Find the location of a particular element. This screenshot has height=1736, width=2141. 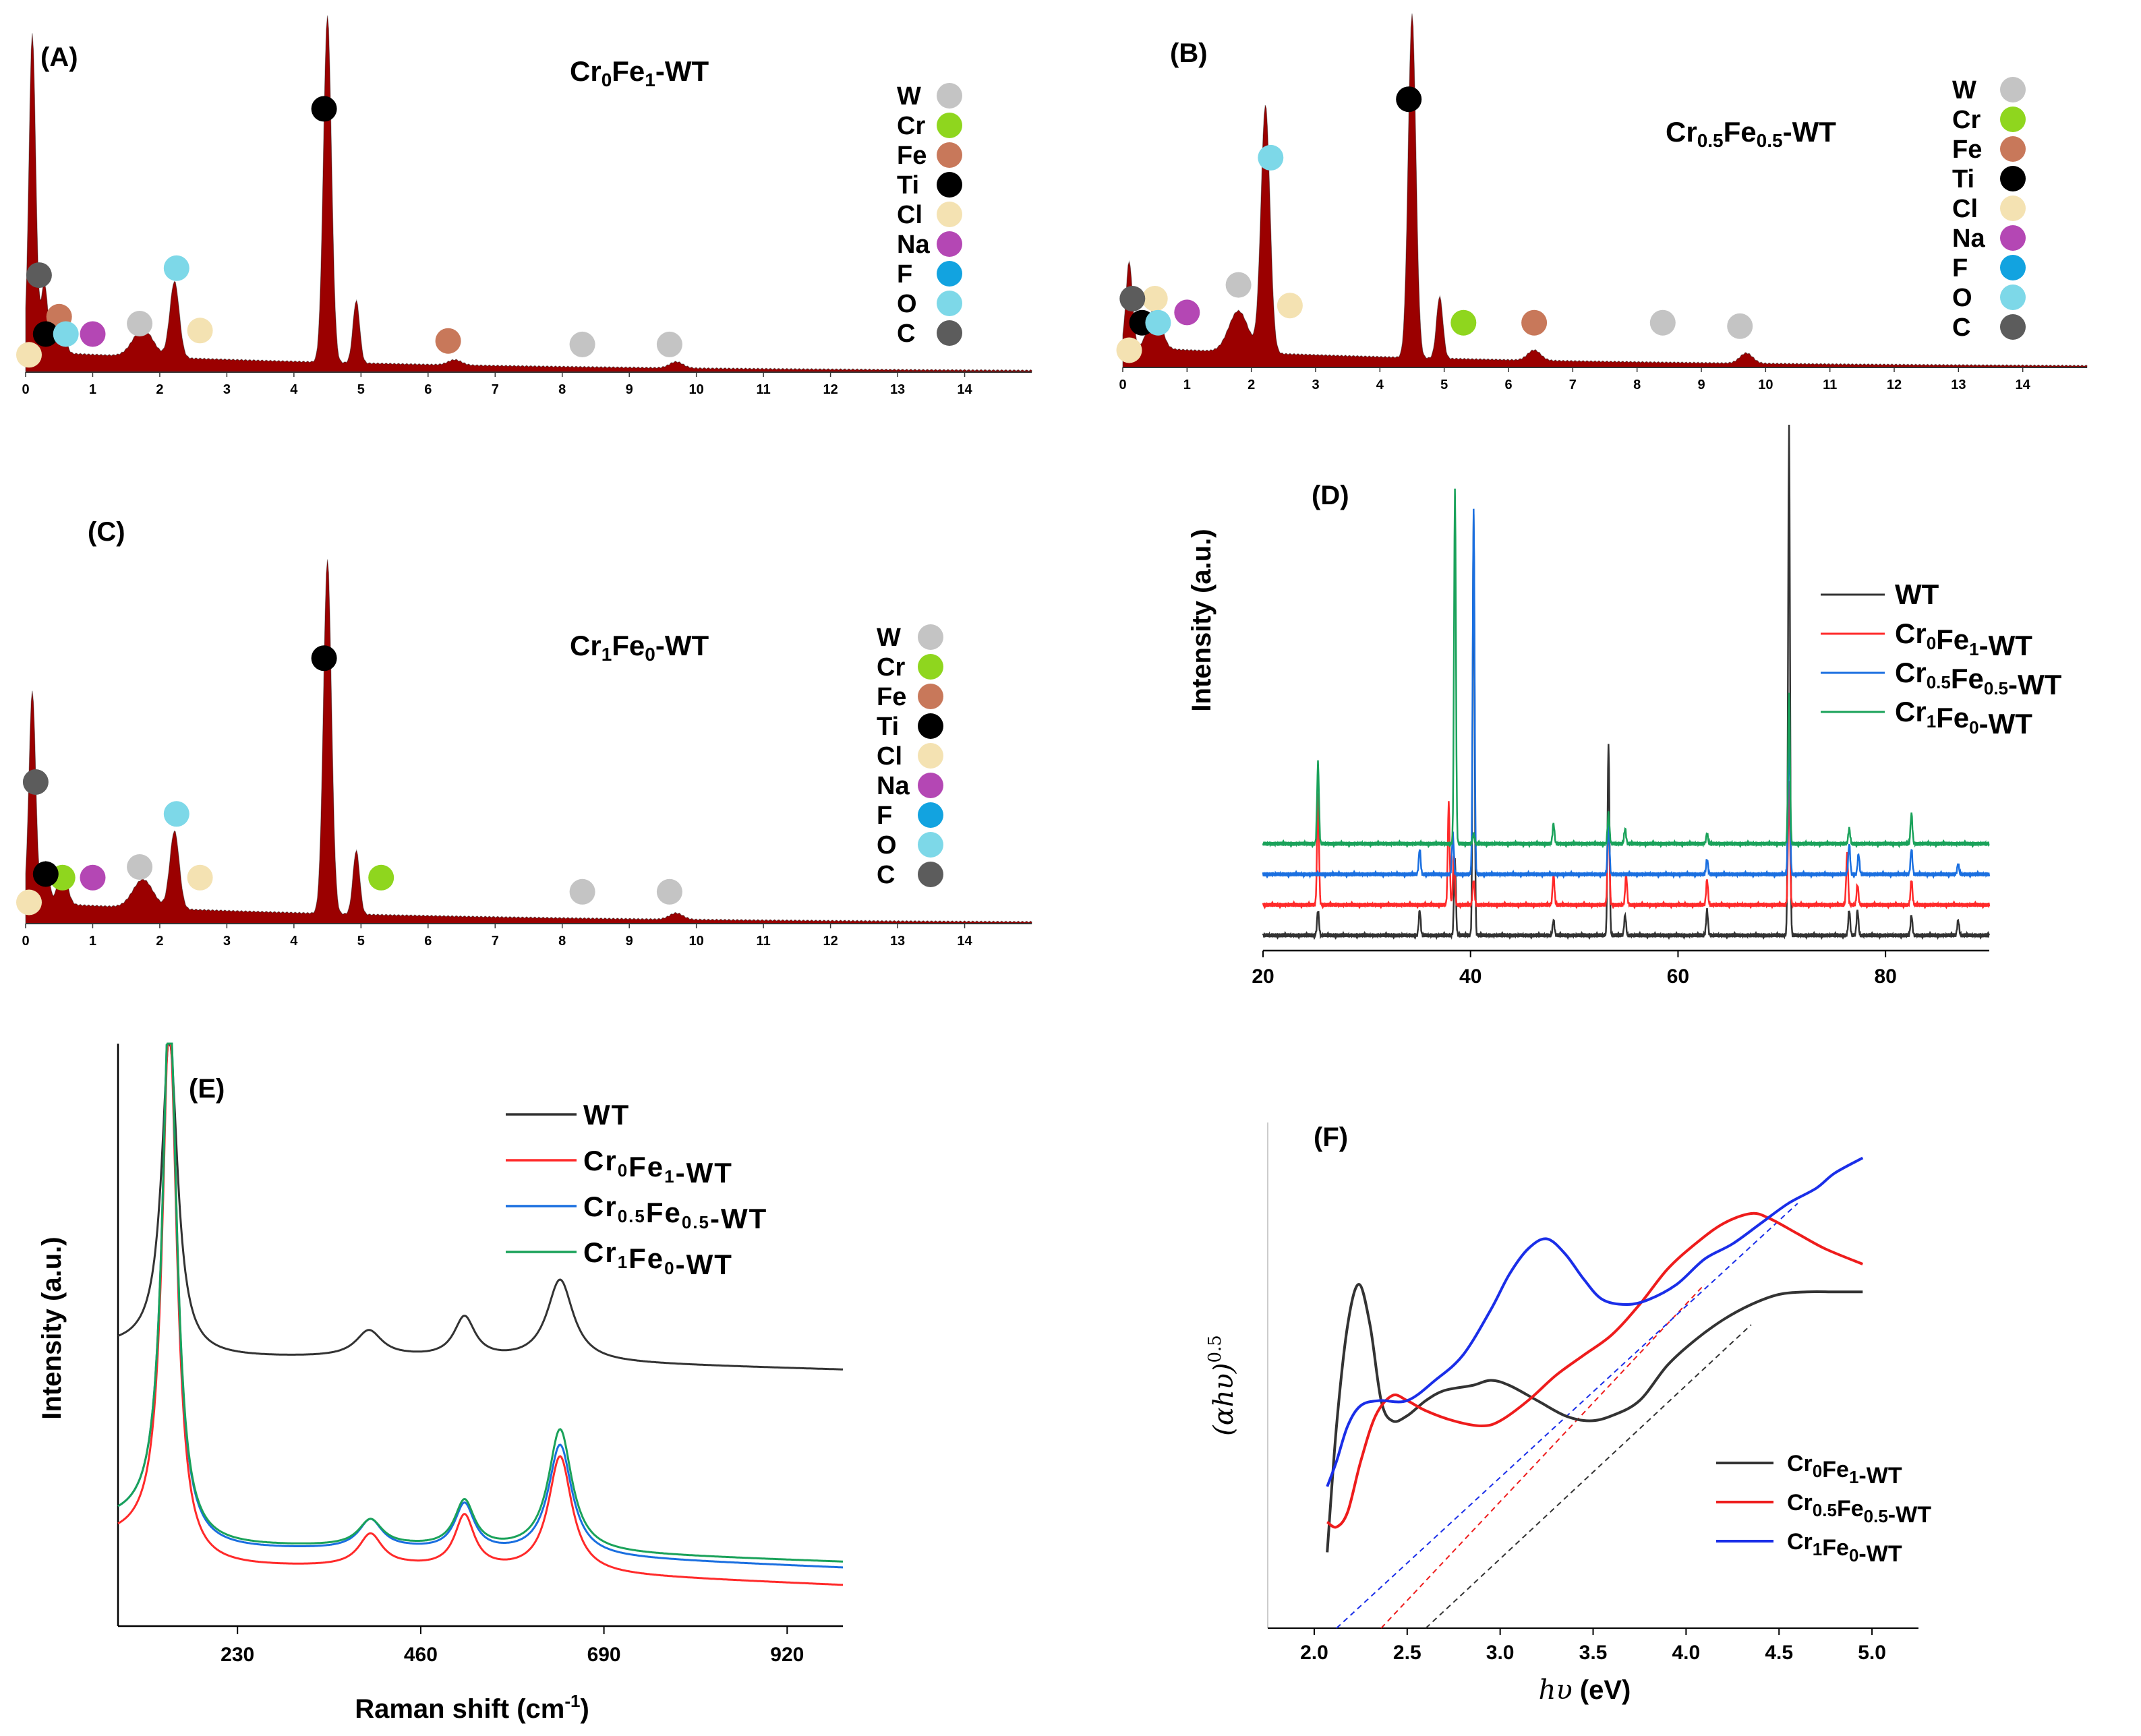

legend-label-cr: Cr is located at coordinates (1966, 120).